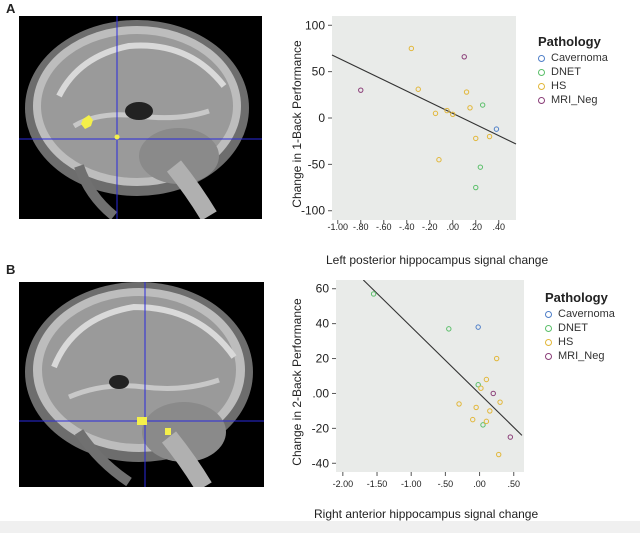 The image size is (640, 533). What do you see at coordinates (297, 382) in the screenshot?
I see `y-axis-label-b: Change in 2-Back Performance` at bounding box center [297, 382].